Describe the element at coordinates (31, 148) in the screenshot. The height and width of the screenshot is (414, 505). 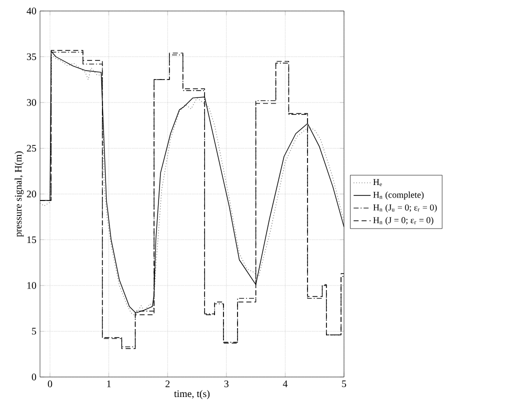
I see `y-tick-label: 25` at that location.